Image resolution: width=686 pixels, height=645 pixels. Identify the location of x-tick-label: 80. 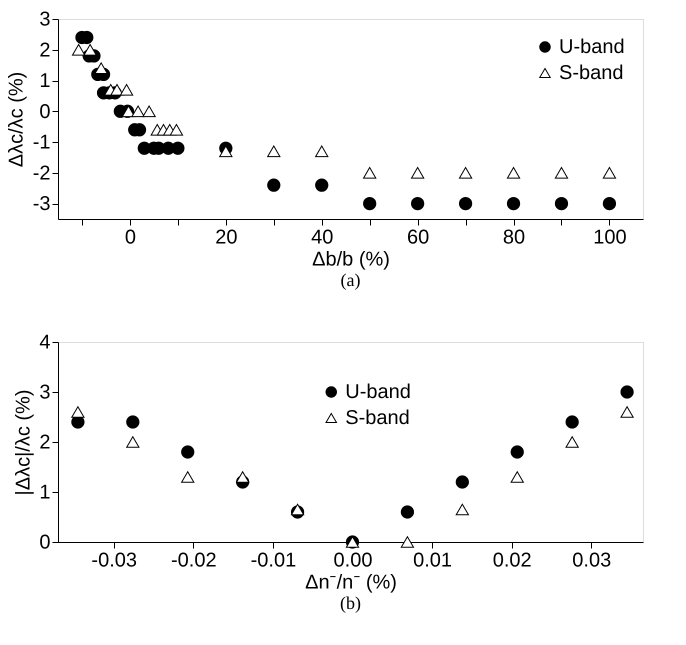
(514, 237).